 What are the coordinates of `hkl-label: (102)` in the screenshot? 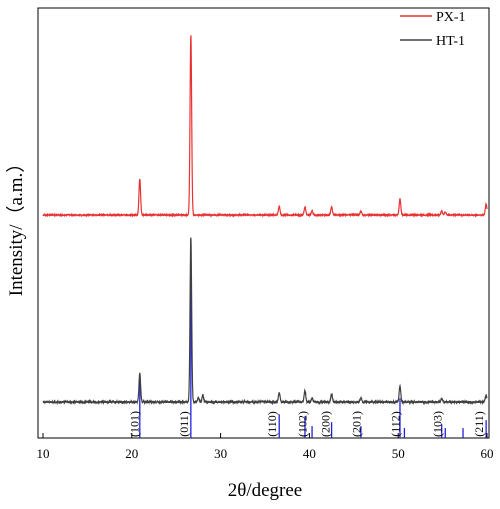 It's located at (302, 424).